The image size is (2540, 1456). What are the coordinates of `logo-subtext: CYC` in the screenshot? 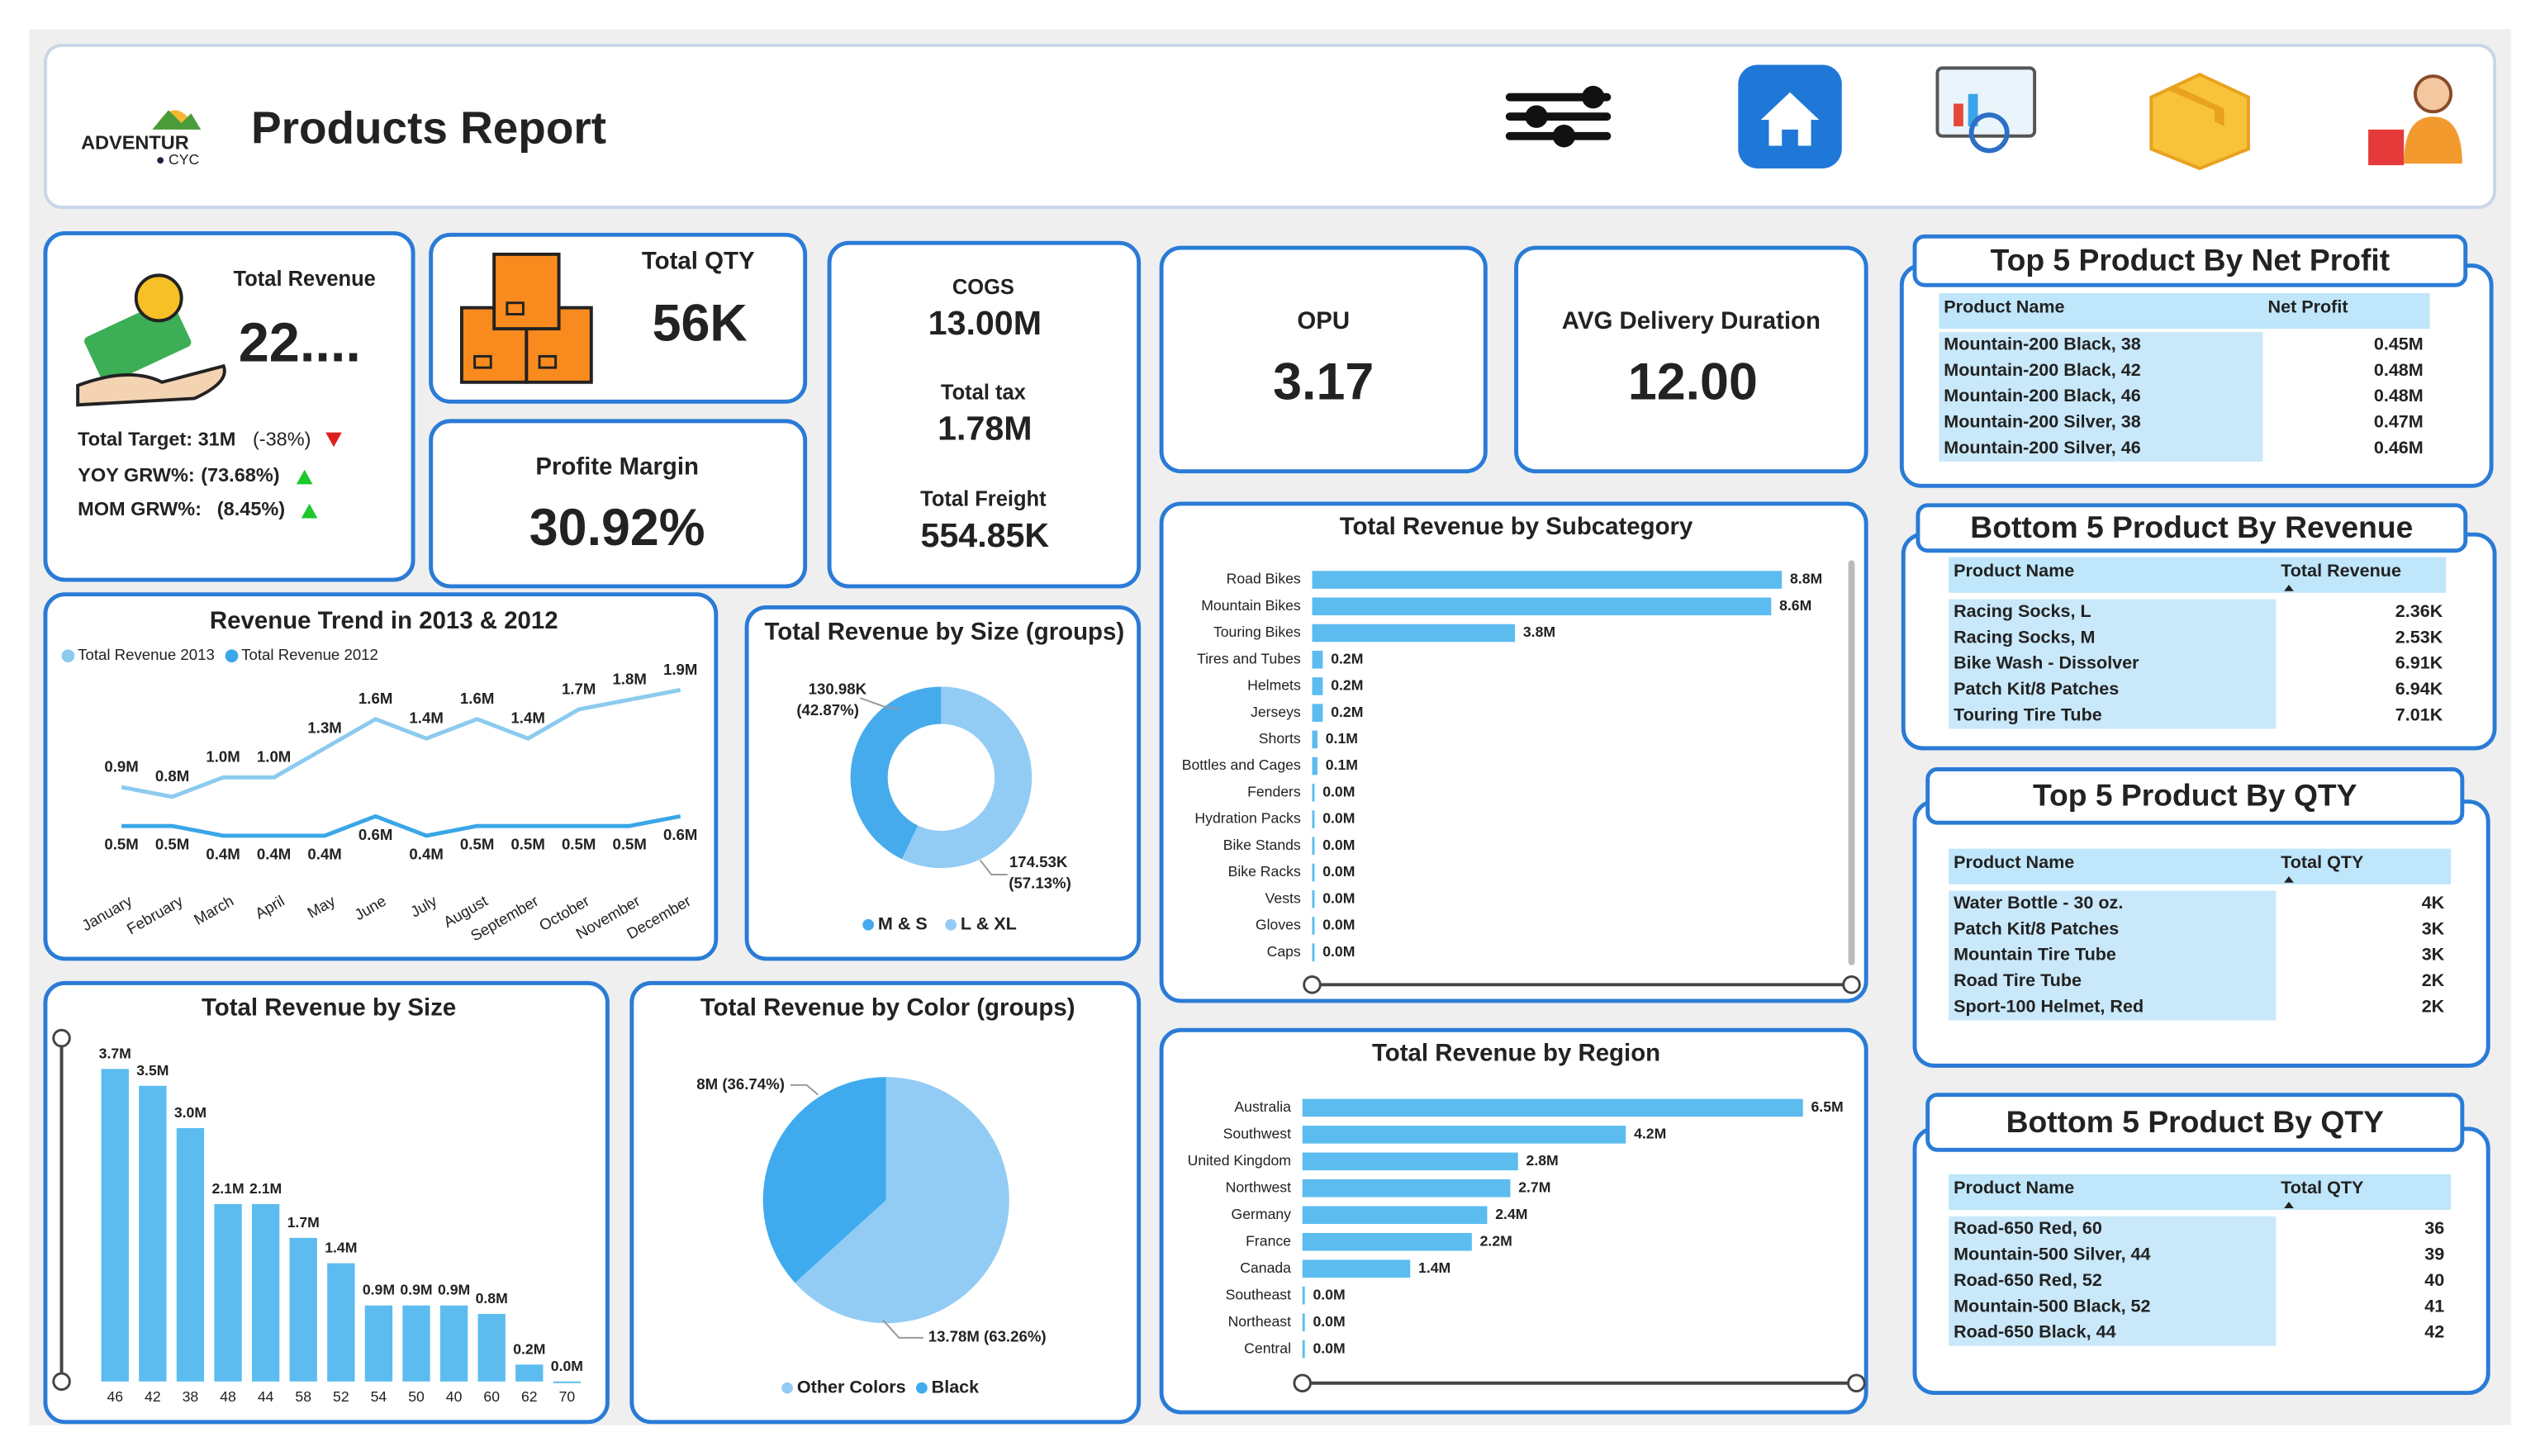 It's located at (184, 159).